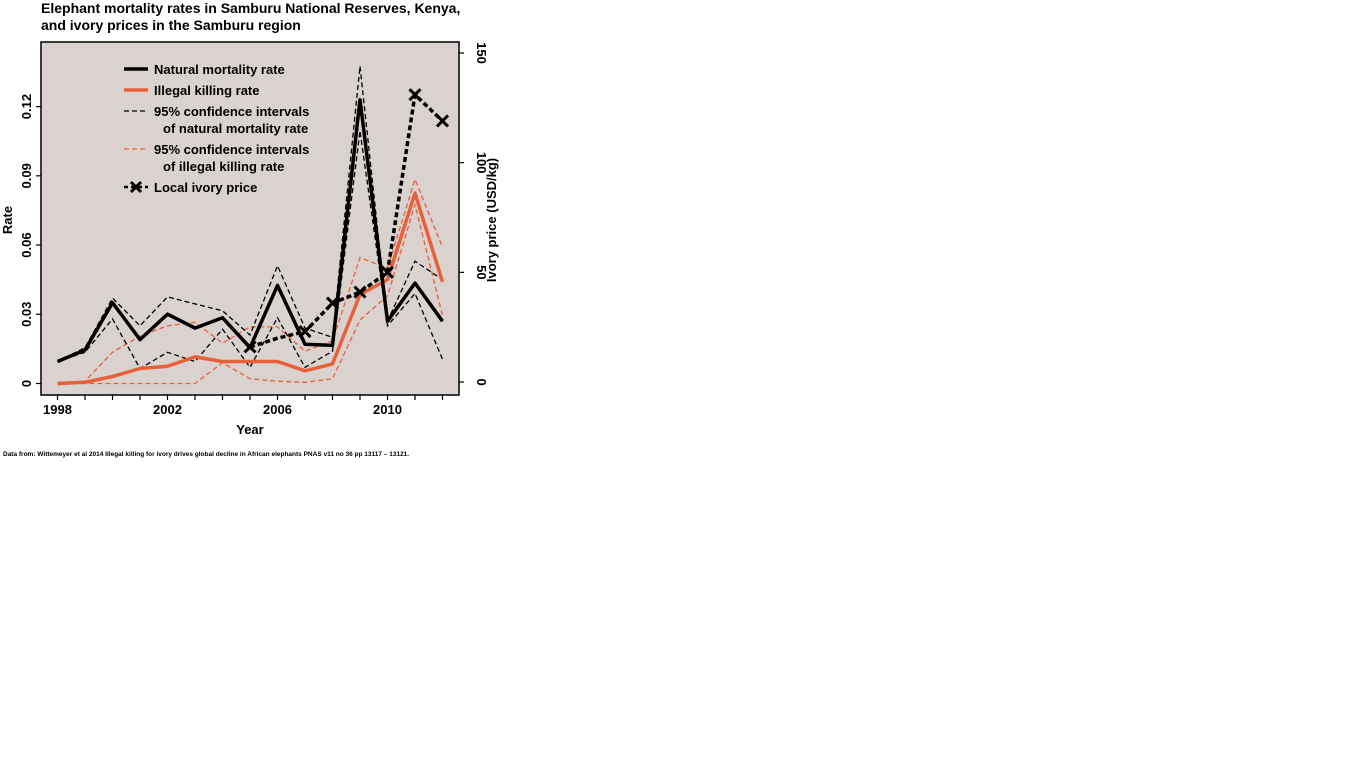  Describe the element at coordinates (26, 106) in the screenshot. I see `y-tick-label: 0.12` at that location.